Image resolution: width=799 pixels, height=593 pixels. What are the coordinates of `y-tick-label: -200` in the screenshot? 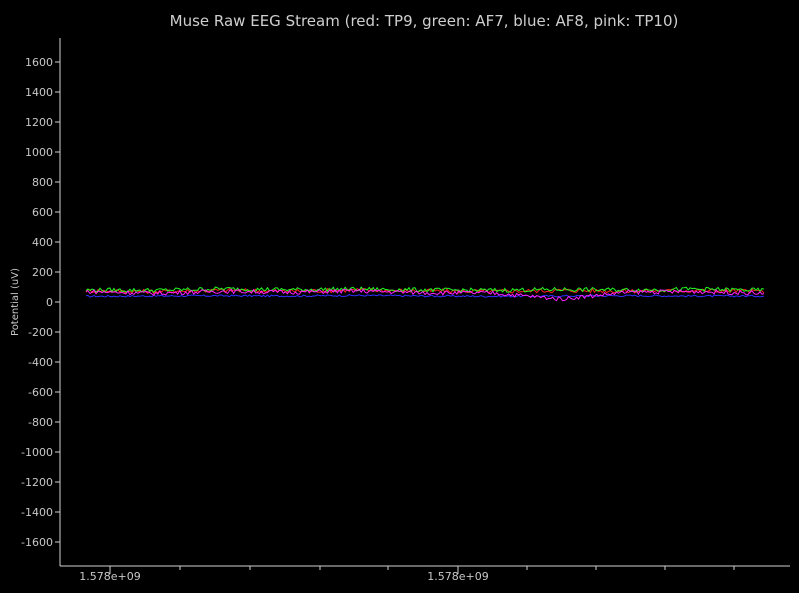 It's located at (40, 332).